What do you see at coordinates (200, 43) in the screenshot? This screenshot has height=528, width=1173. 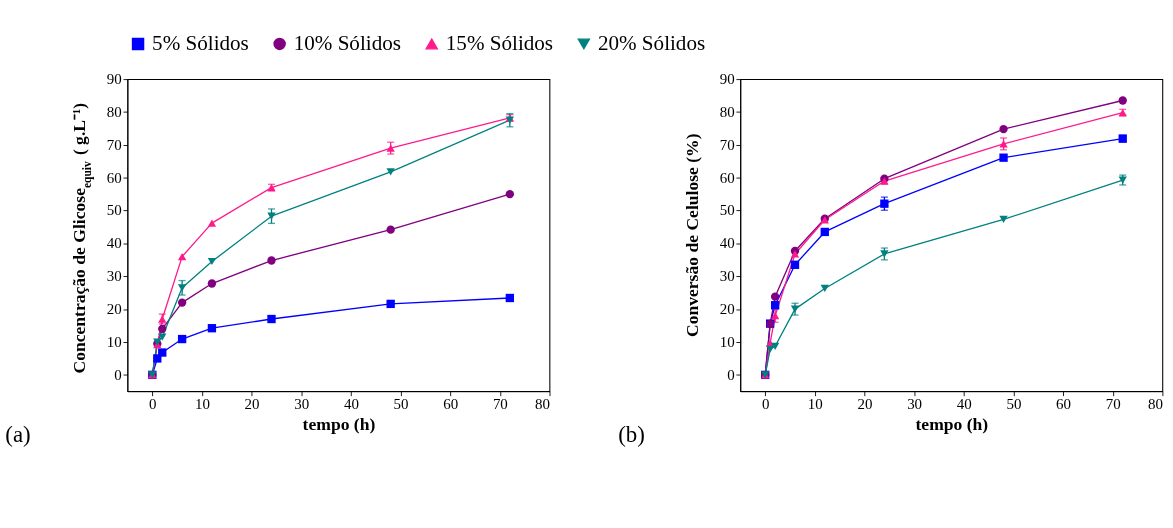 I see `legend-label: 5% Sólidos` at bounding box center [200, 43].